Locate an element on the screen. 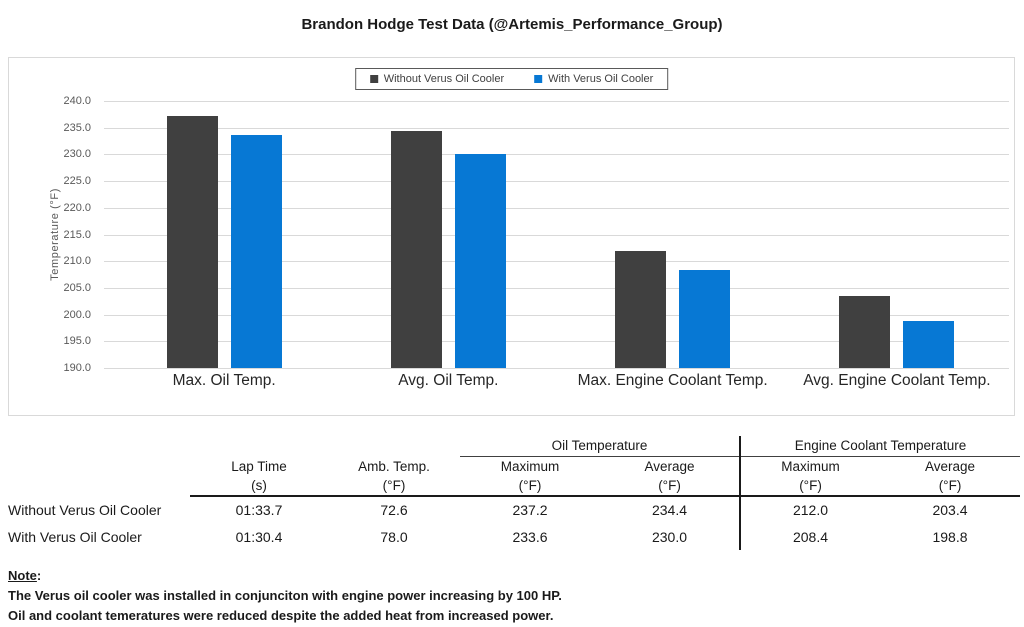 The height and width of the screenshot is (627, 1024). table-group-engine-coolant-temperature: Engine Coolant Temperature is located at coordinates (880, 446).